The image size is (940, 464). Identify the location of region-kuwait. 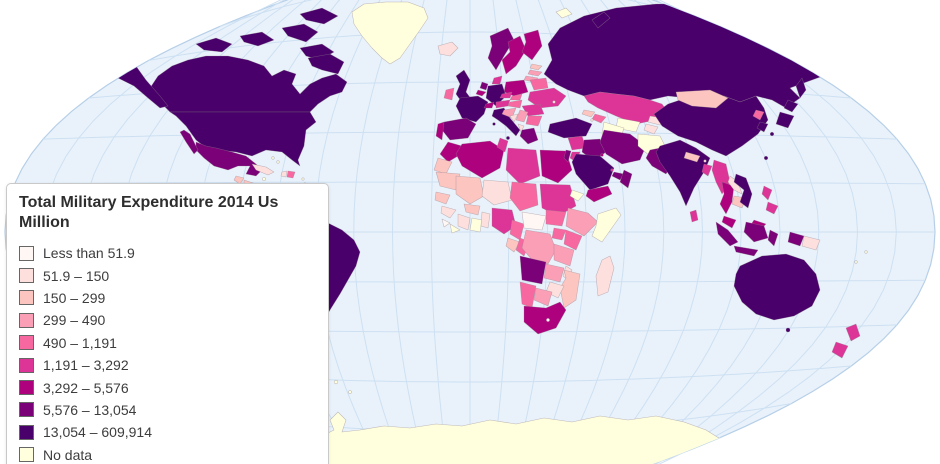
(602, 155).